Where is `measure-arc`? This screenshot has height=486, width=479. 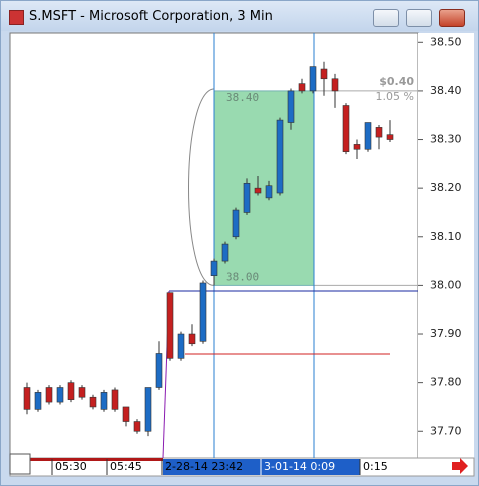 measure-arc is located at coordinates (201, 187).